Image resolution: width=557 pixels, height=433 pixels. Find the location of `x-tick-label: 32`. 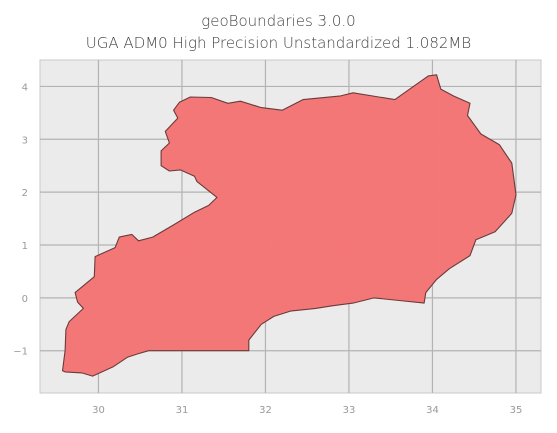

x-tick-label: 32 is located at coordinates (265, 410).